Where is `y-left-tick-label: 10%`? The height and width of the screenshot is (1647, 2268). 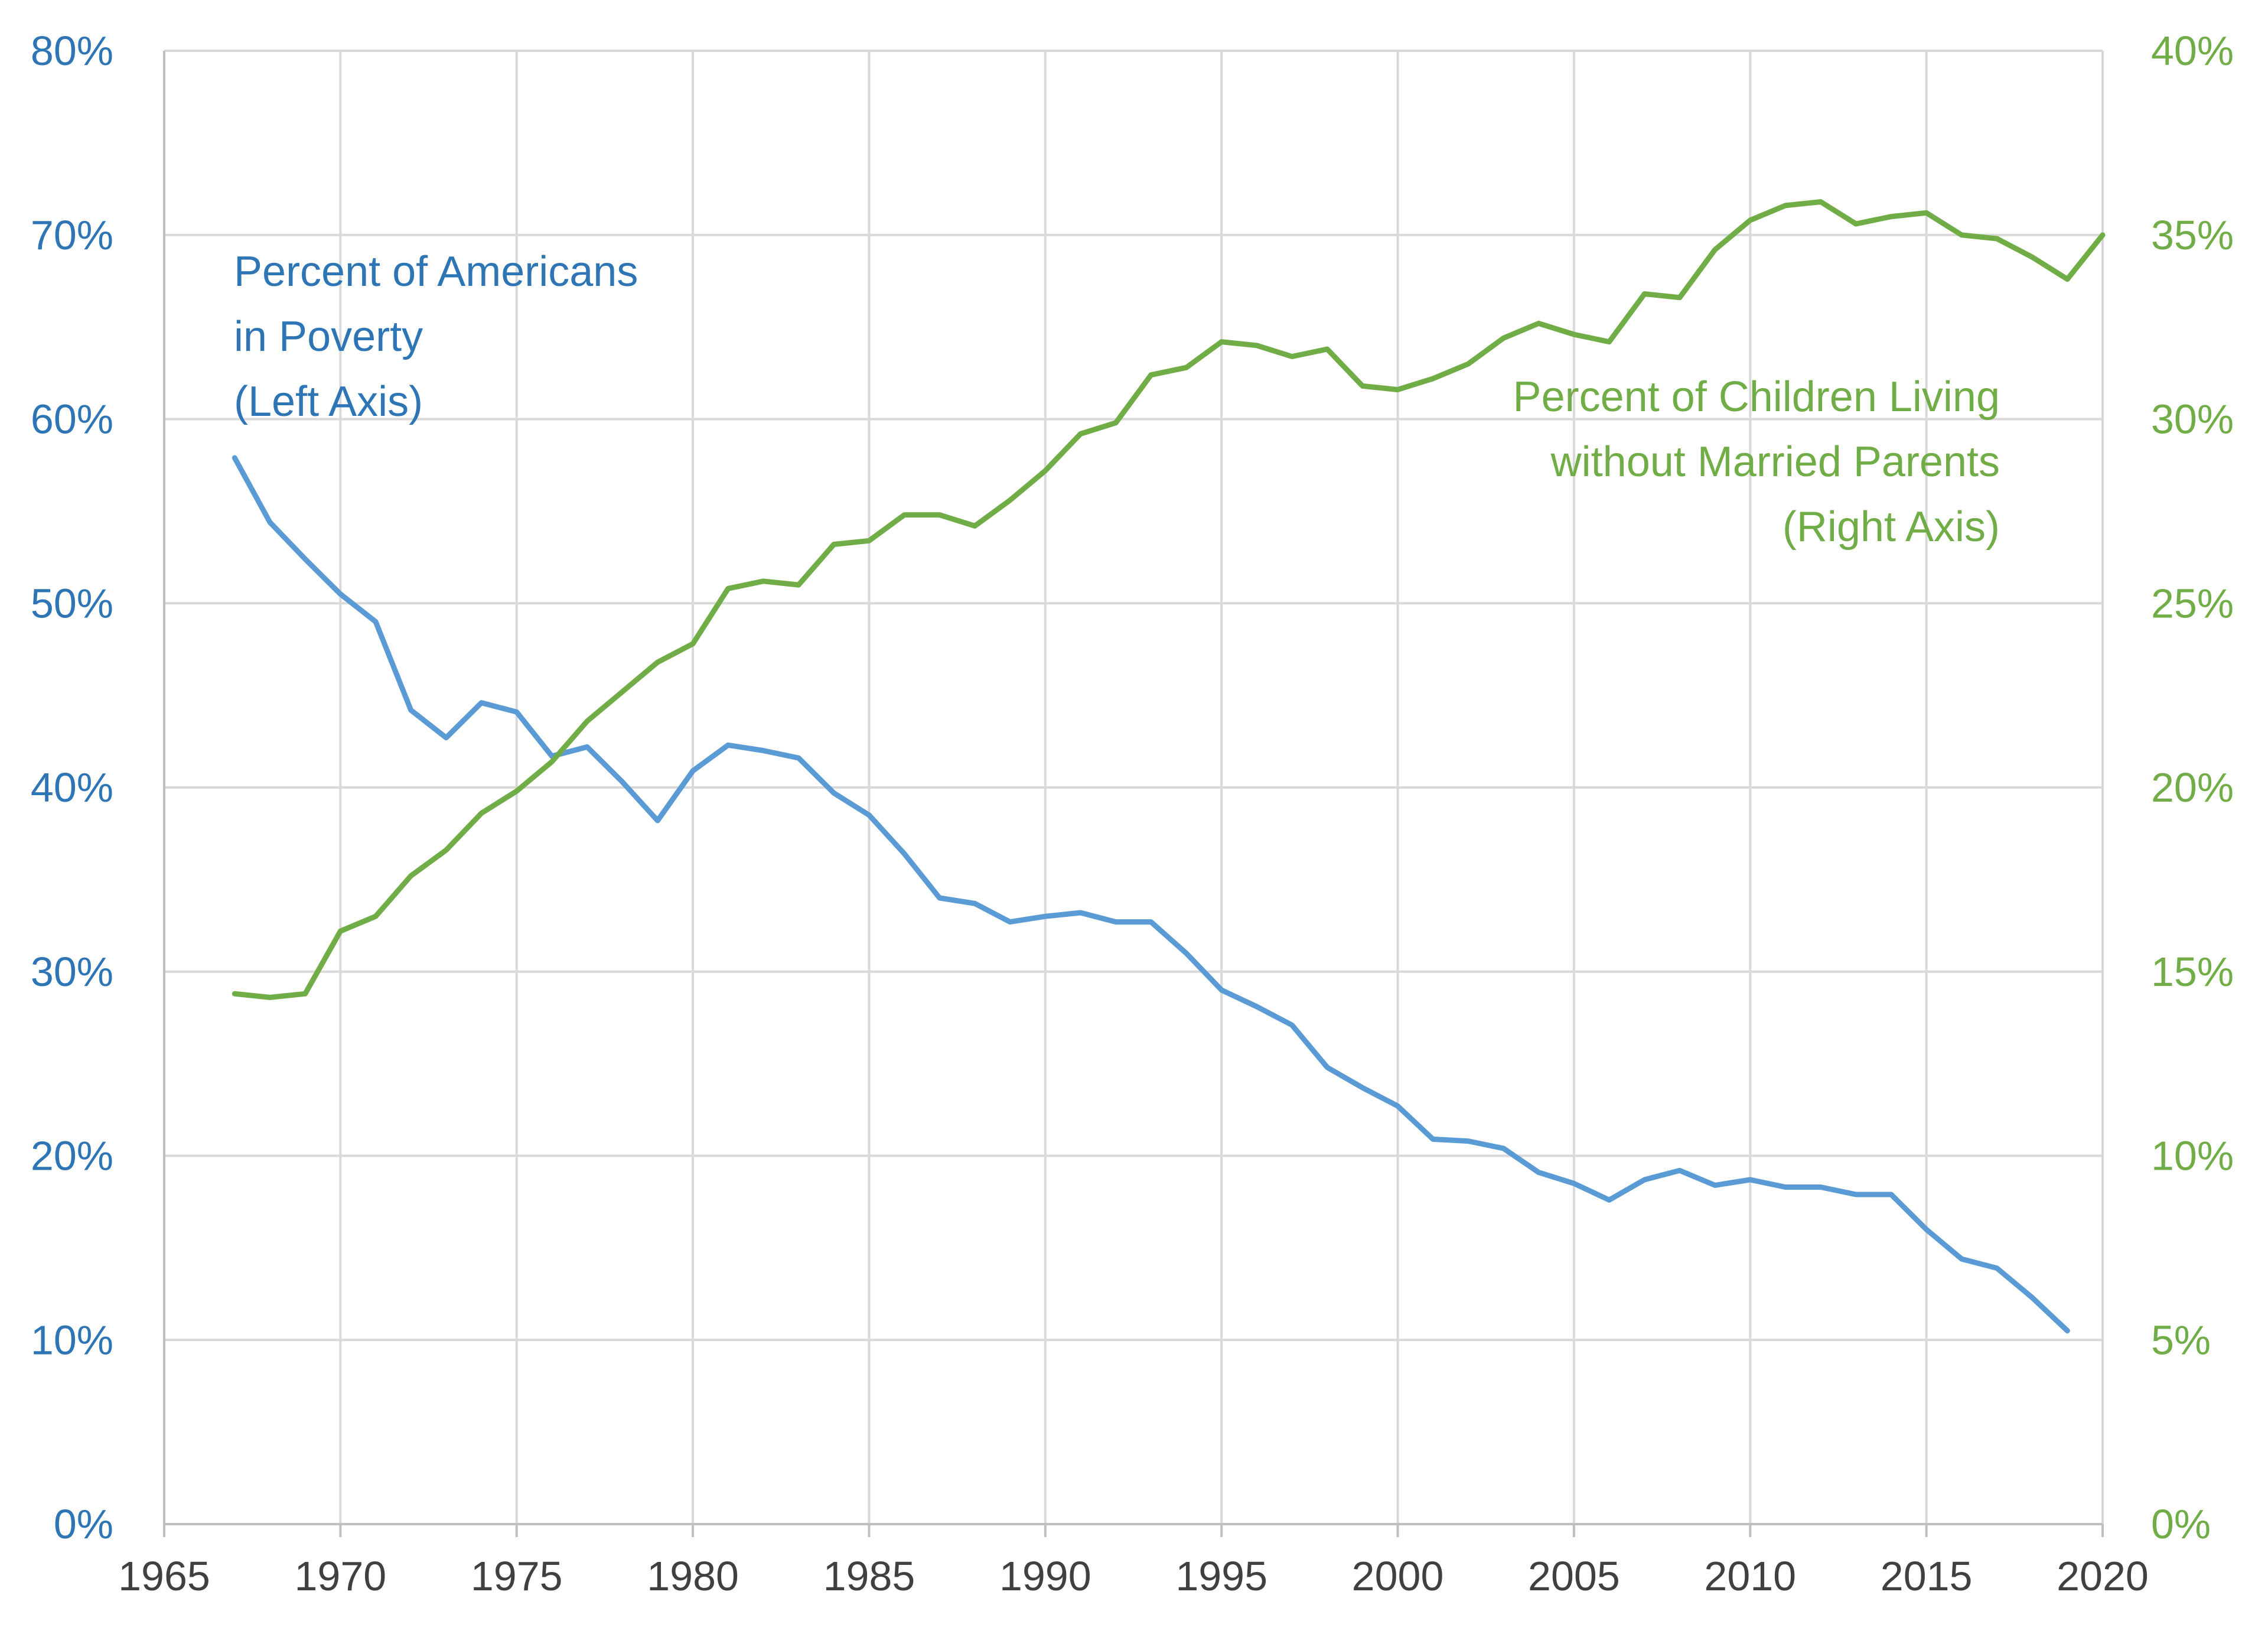 y-left-tick-label: 10% is located at coordinates (72, 1340).